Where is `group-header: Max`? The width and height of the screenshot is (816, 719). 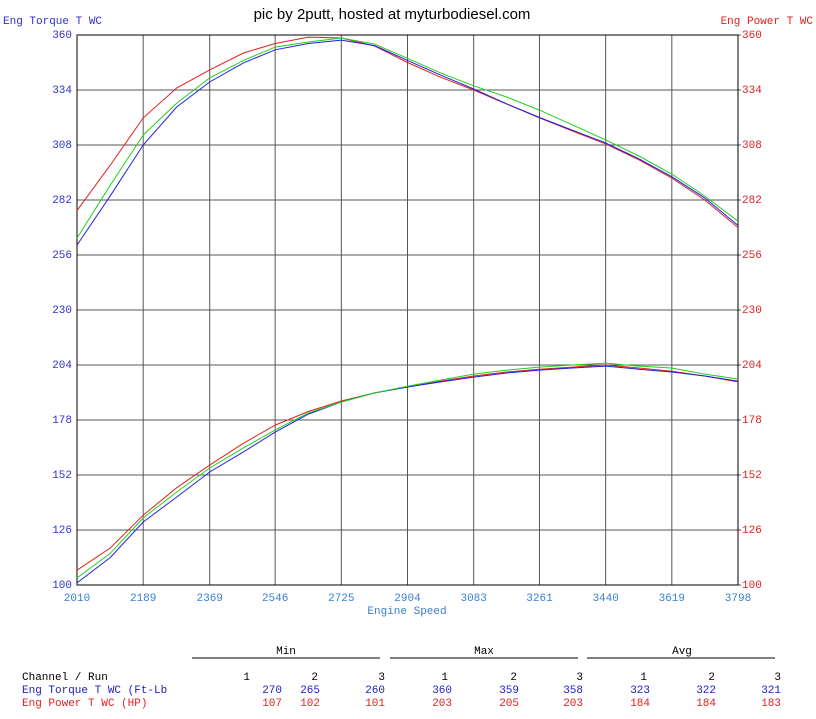
group-header: Max is located at coordinates (484, 652).